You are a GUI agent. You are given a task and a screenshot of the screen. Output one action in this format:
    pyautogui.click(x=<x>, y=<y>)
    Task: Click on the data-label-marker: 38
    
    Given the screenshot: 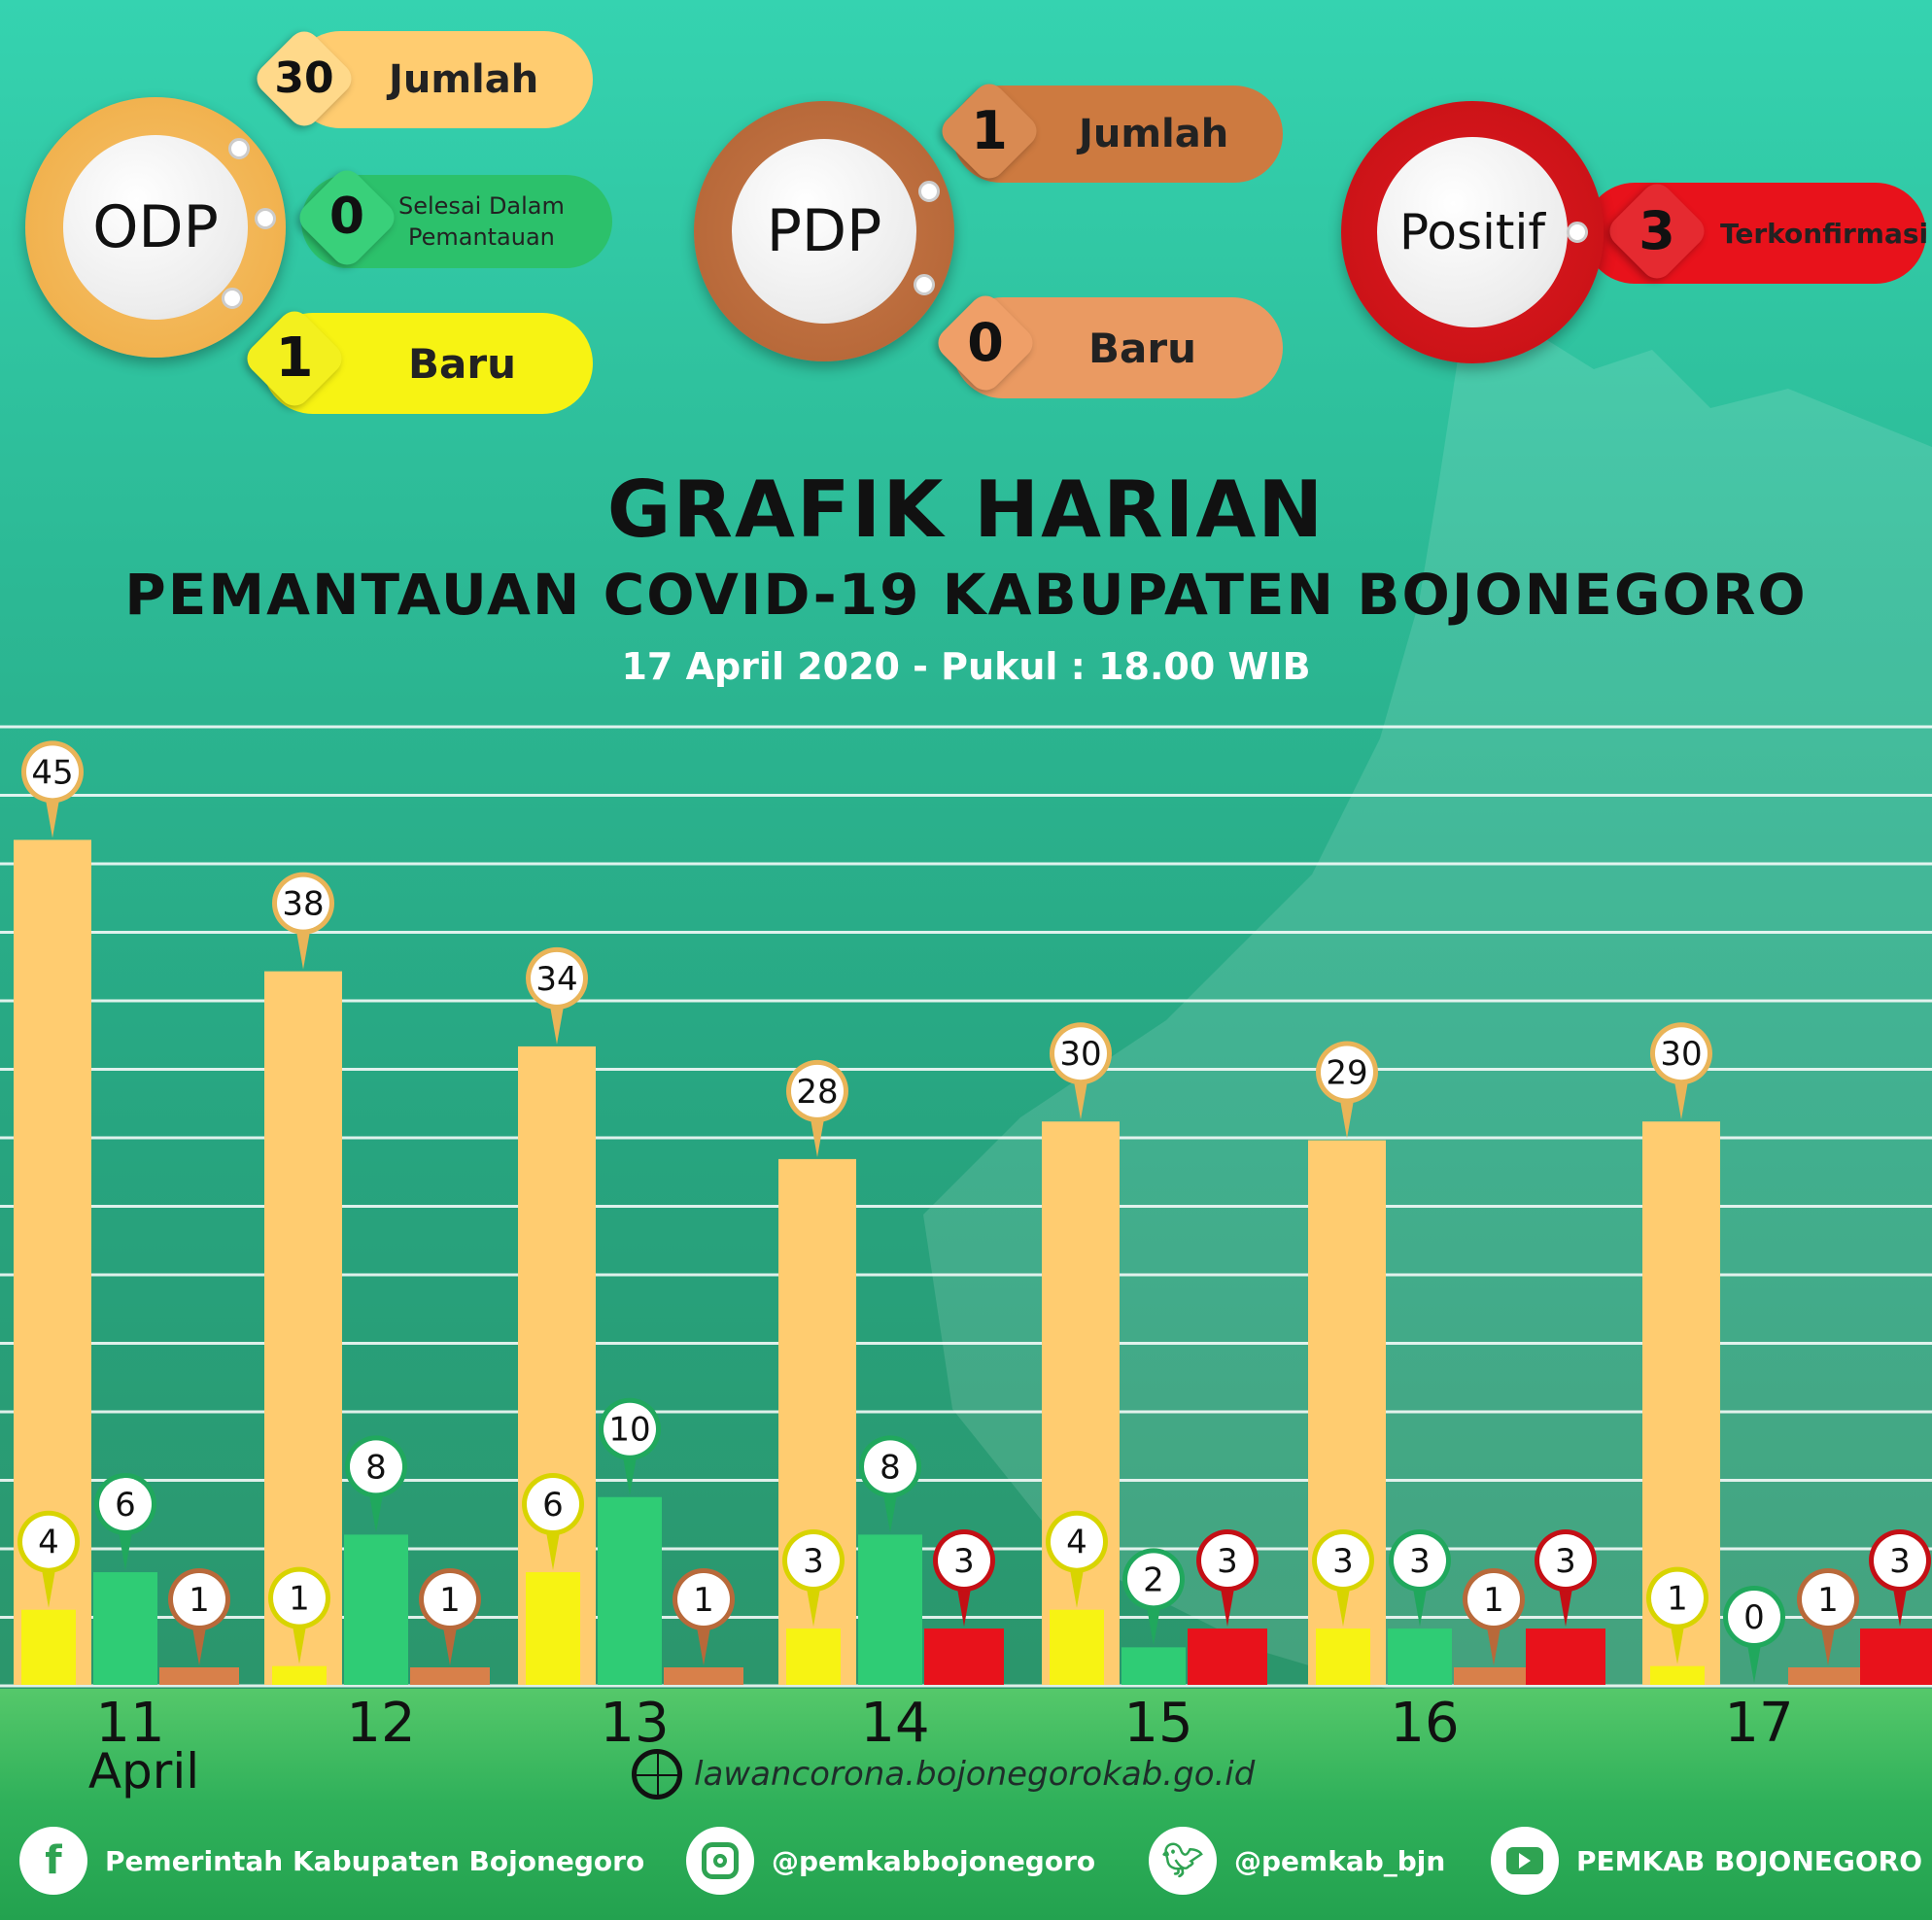 What is the action you would take?
    pyautogui.click(x=303, y=921)
    